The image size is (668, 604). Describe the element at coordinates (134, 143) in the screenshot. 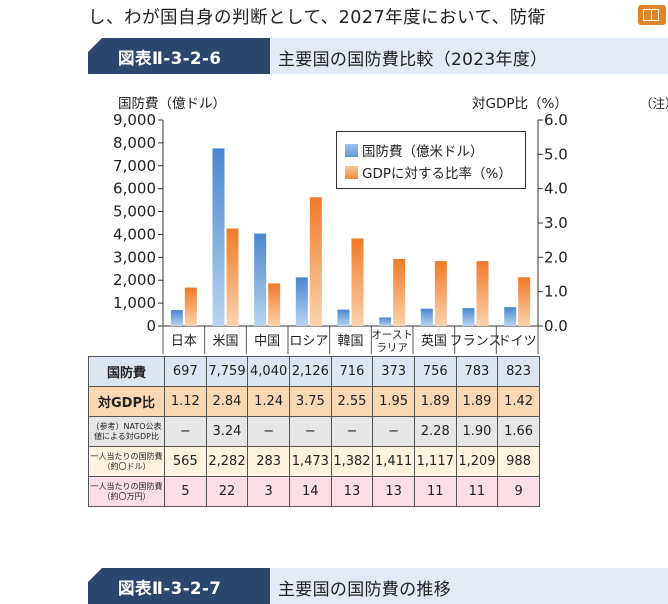

I see `left-tick-label: 8,000` at that location.